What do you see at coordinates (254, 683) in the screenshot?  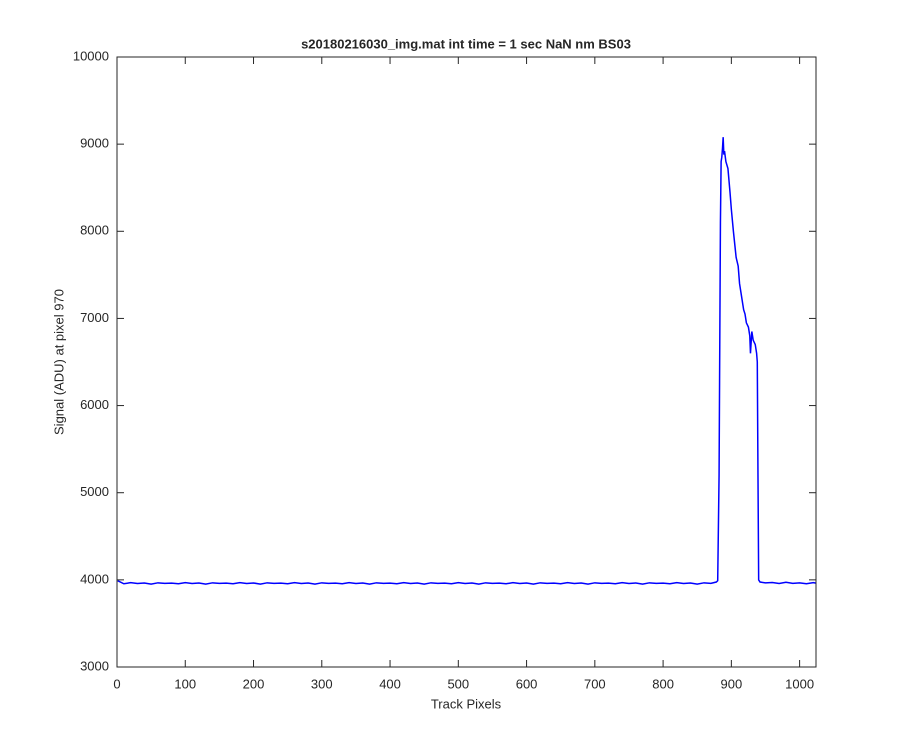 I see `x-tick-label: 200` at bounding box center [254, 683].